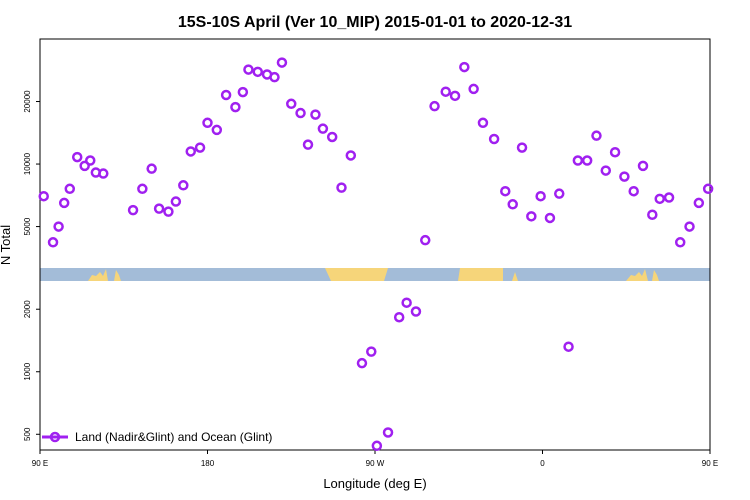 Image resolution: width=750 pixels, height=500 pixels. What do you see at coordinates (542, 463) in the screenshot?
I see `x-tick-label: 0` at bounding box center [542, 463].